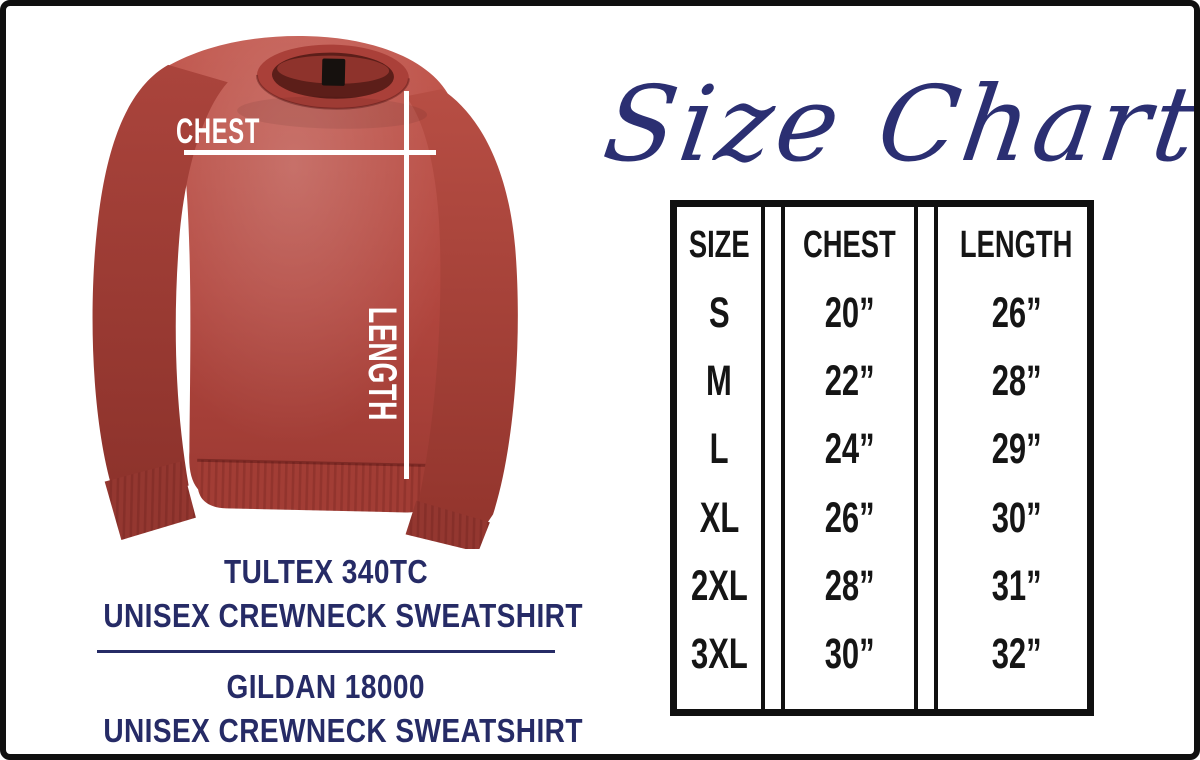 Image resolution: width=1200 pixels, height=760 pixels. Describe the element at coordinates (326, 686) in the screenshot. I see `gildan-product-name: GILDAN 18000` at that location.